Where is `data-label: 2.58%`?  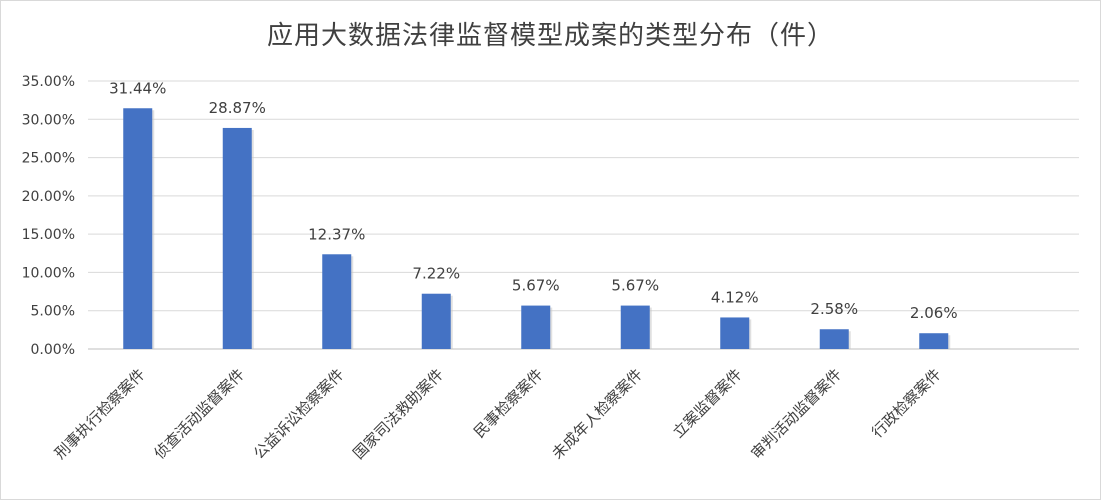
data-label: 2.58% is located at coordinates (834, 309).